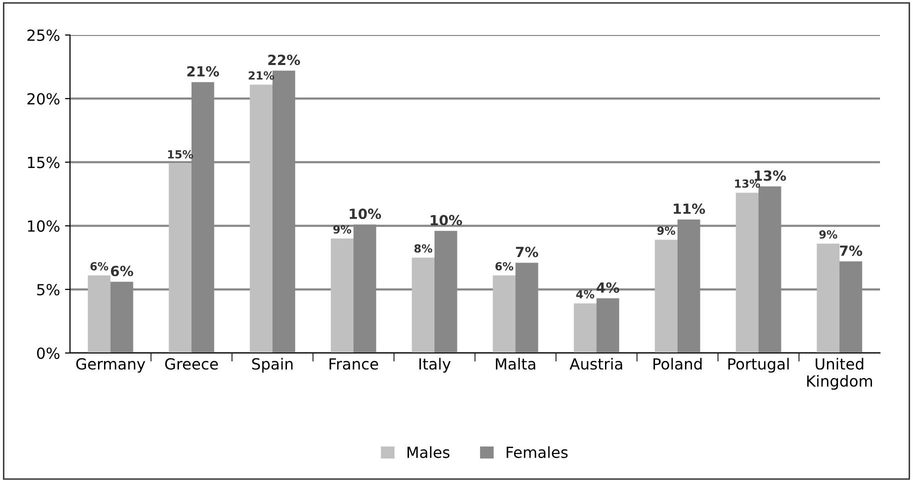 The width and height of the screenshot is (913, 481). What do you see at coordinates (43, 99) in the screenshot?
I see `y-tick-label: 20%` at bounding box center [43, 99].